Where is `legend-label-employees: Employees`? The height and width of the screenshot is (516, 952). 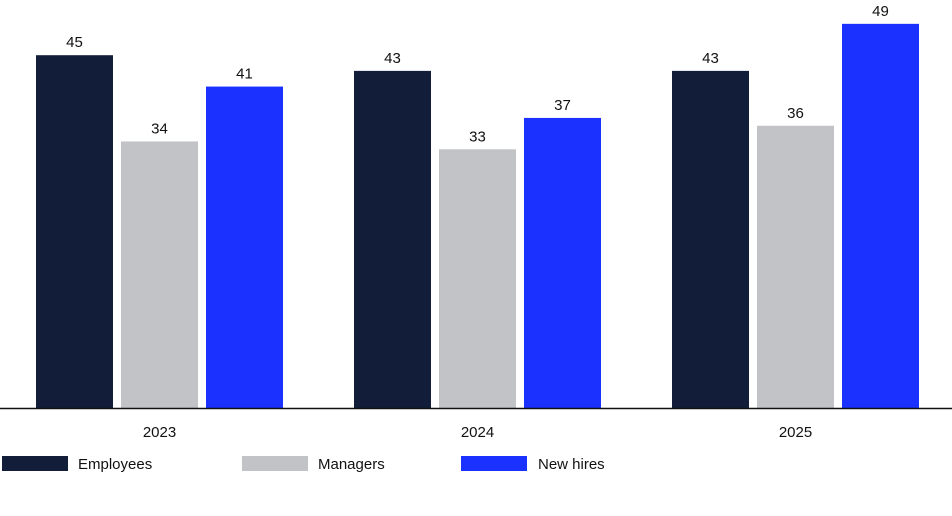
legend-label-employees: Employees is located at coordinates (115, 464).